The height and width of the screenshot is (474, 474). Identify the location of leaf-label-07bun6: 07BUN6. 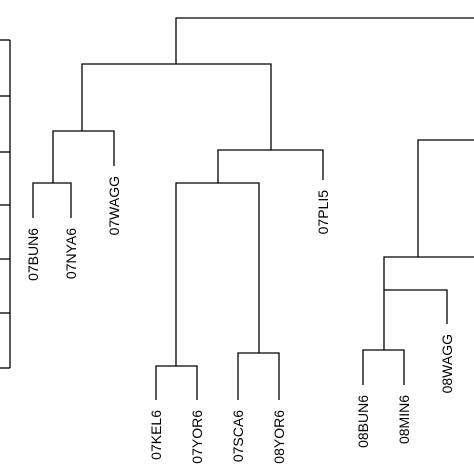
(33, 254).